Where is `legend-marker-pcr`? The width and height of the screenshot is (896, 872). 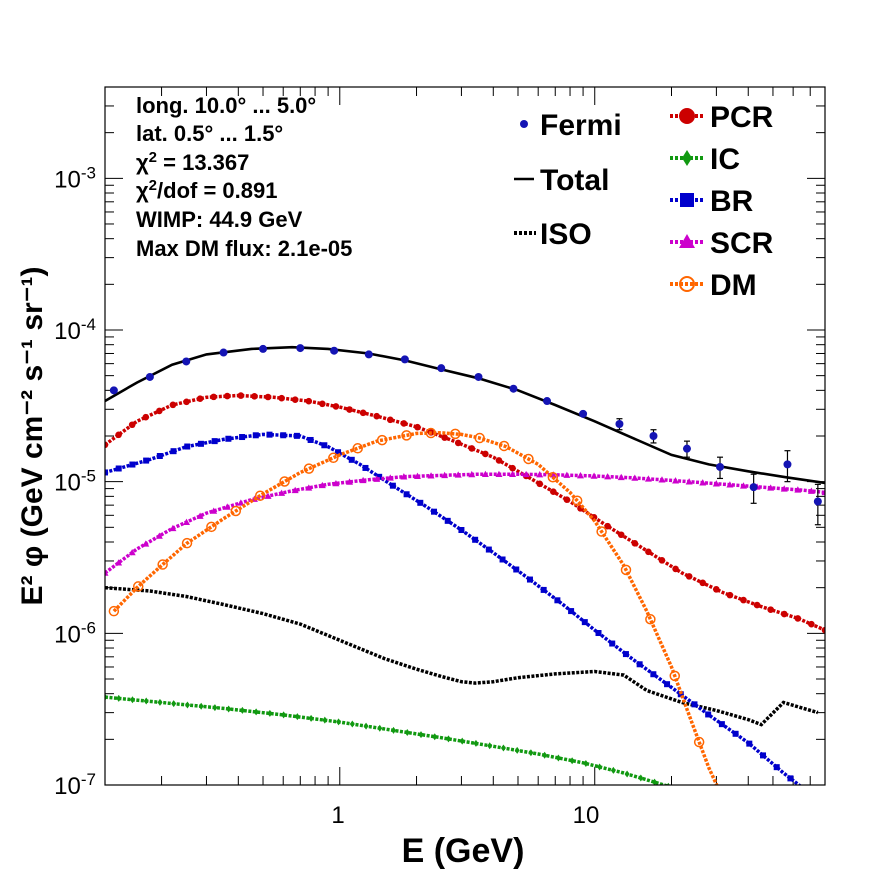
legend-marker-pcr is located at coordinates (687, 116).